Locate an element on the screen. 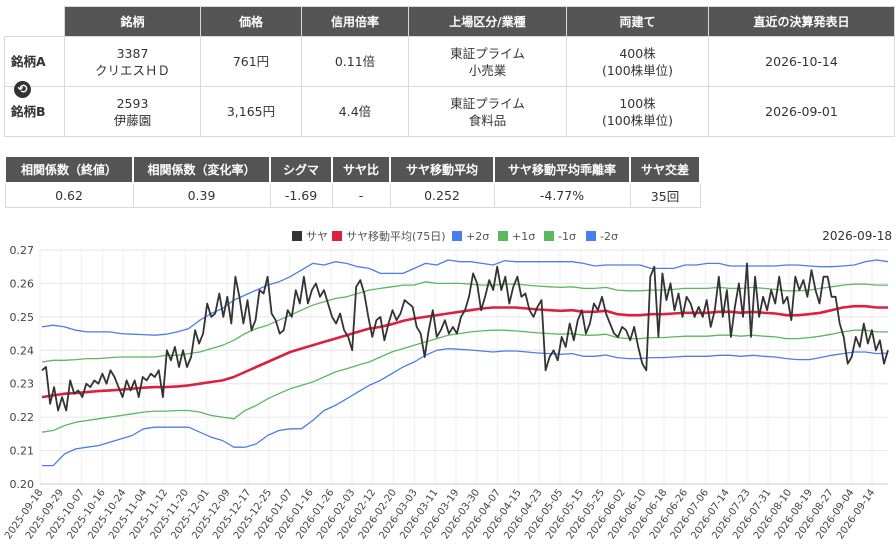 This screenshot has width=896, height=544. stock-b-price: 3,165円 is located at coordinates (251, 111).